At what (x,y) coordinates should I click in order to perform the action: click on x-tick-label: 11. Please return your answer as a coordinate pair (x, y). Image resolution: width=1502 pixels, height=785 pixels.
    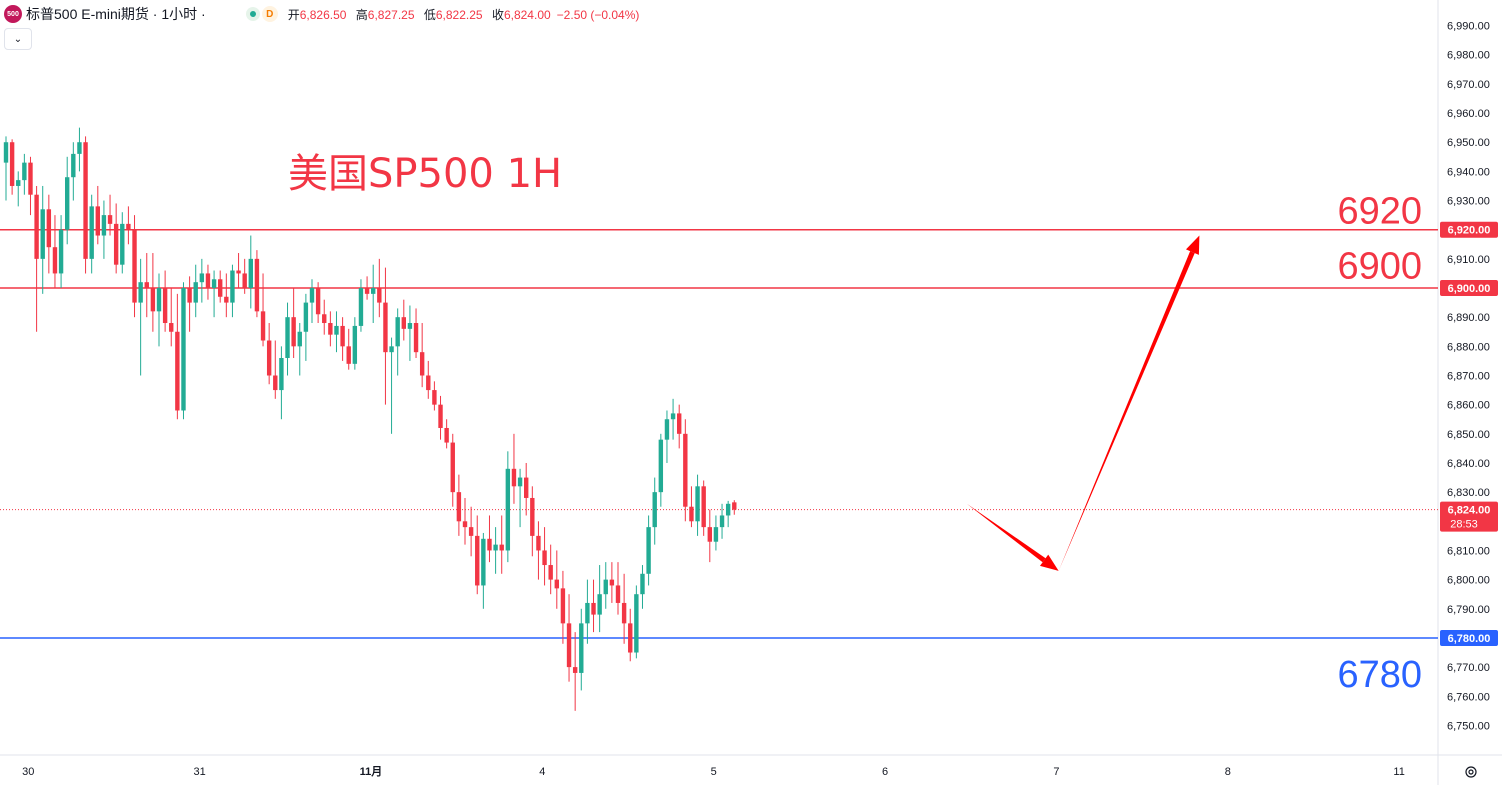
    Looking at the image, I should click on (1398, 772).